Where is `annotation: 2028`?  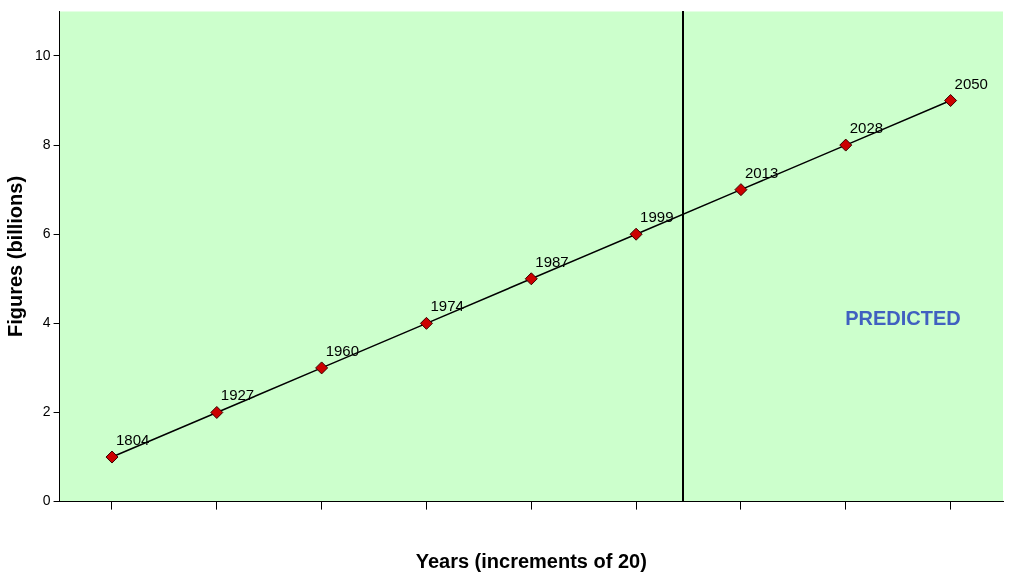
annotation: 2028 is located at coordinates (866, 128).